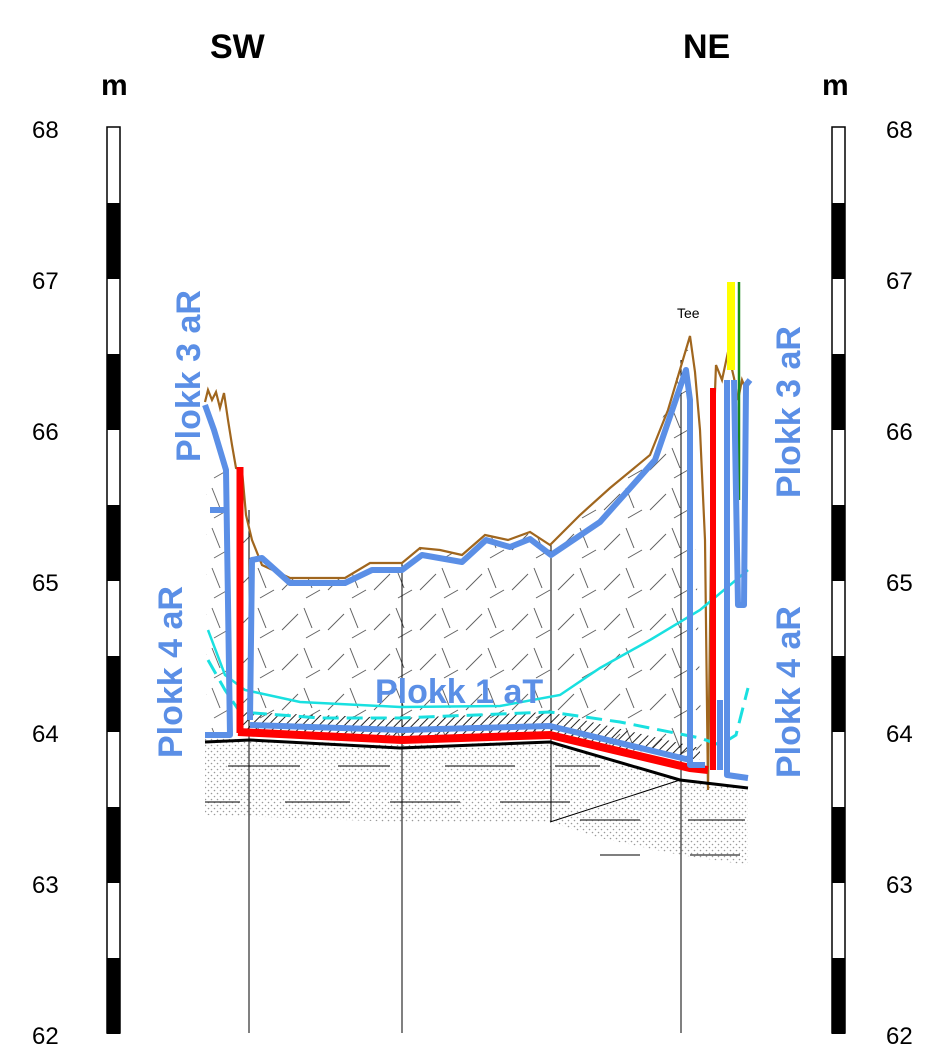 The width and height of the screenshot is (925, 1048). What do you see at coordinates (899, 281) in the screenshot?
I see `right-tick-label: 67` at bounding box center [899, 281].